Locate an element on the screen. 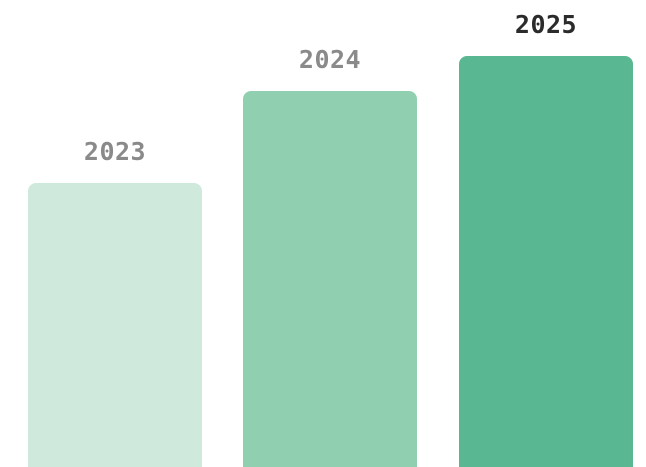 The height and width of the screenshot is (467, 646). bar-label-2024: 2024 is located at coordinates (330, 59).